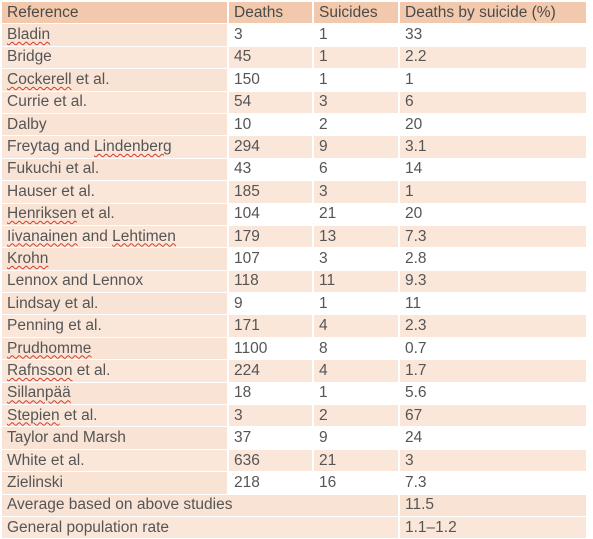  What do you see at coordinates (271, 483) in the screenshot?
I see `deaths-cell: 218` at bounding box center [271, 483].